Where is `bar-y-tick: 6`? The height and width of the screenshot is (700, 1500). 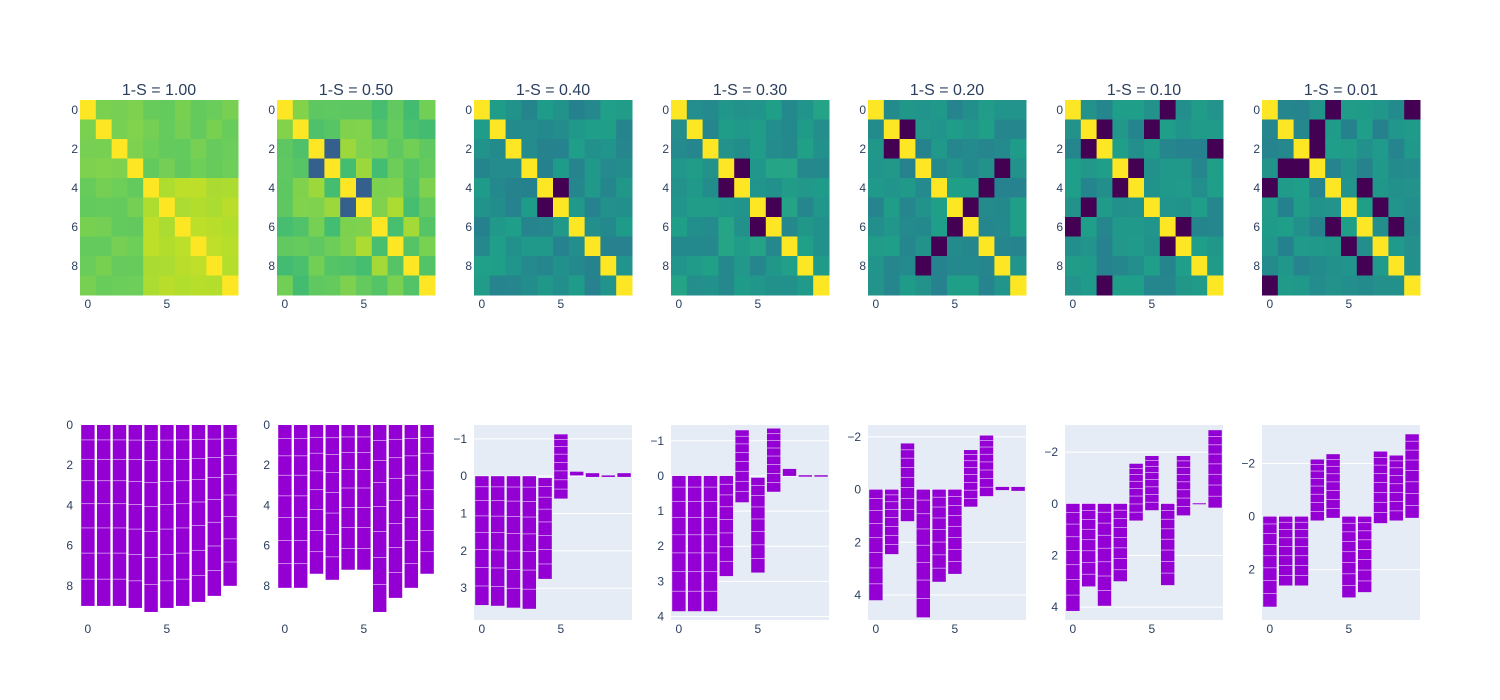 bar-y-tick: 6 is located at coordinates (266, 546).